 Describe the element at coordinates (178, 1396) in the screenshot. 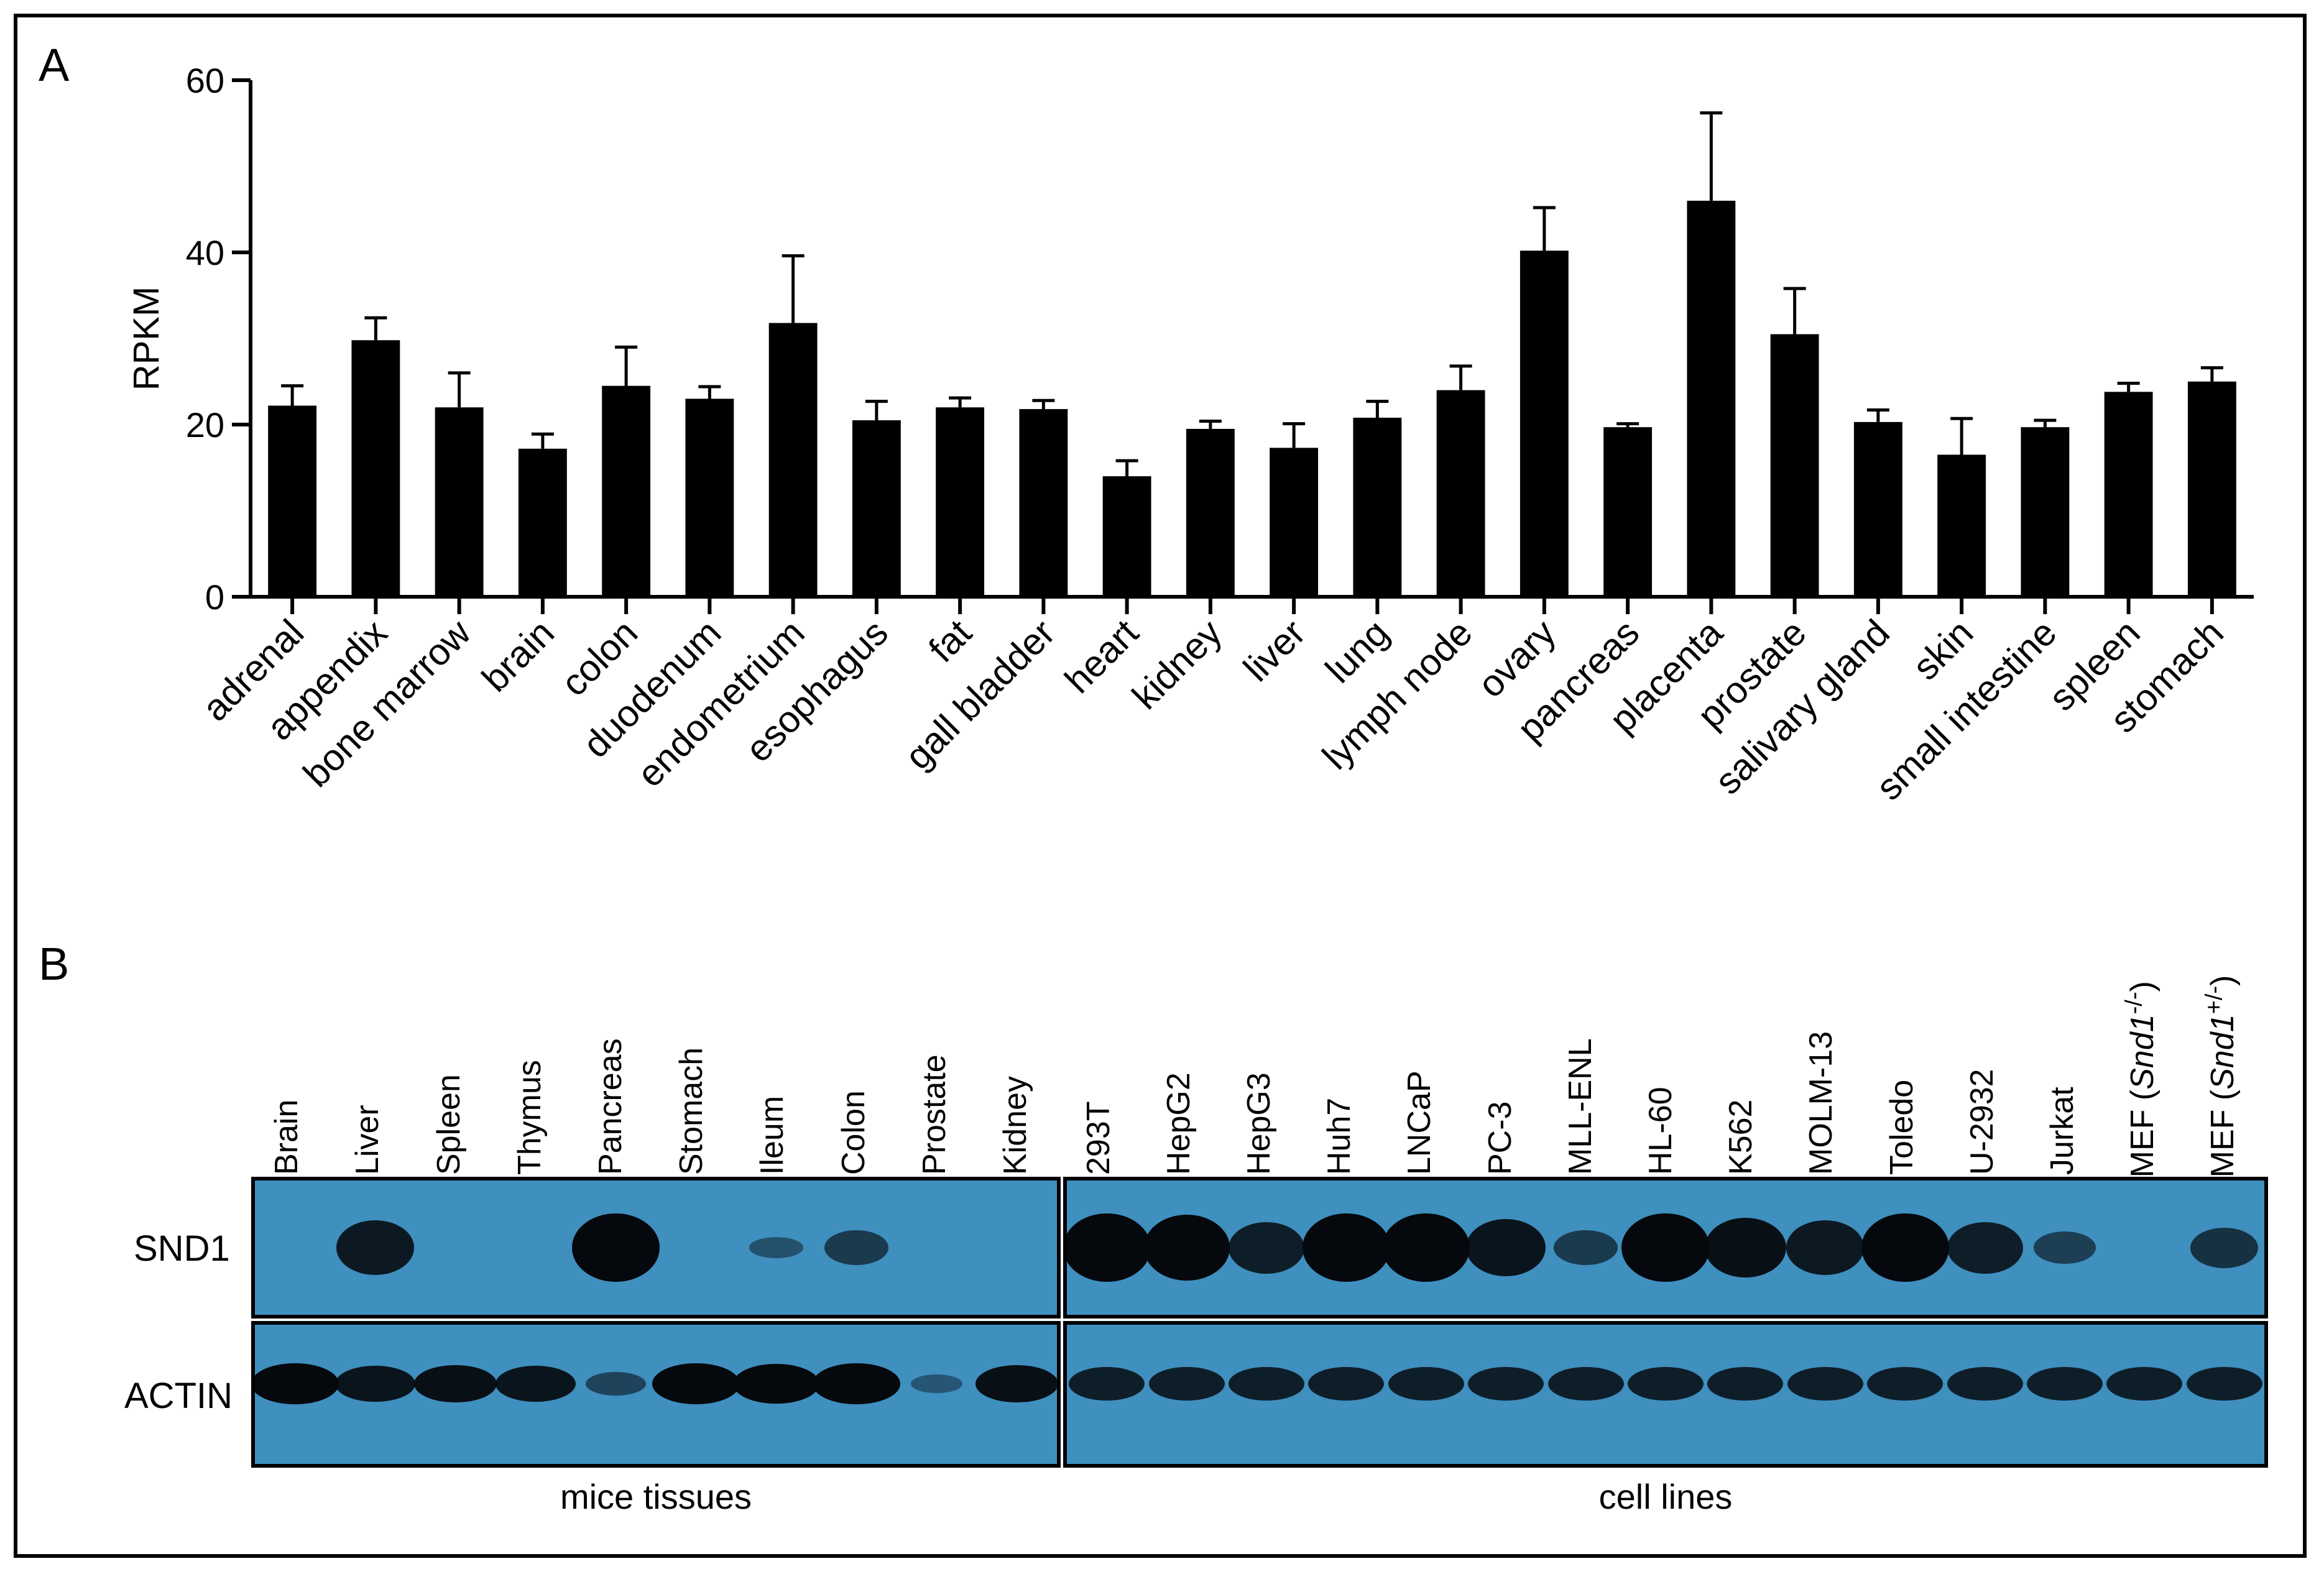

I see `actin-row-label: ACTIN` at that location.